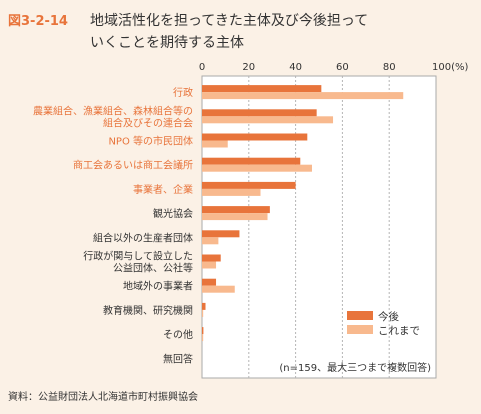 This screenshot has width=481, height=414. What do you see at coordinates (173, 213) in the screenshot?
I see `category-label: 観光協会` at bounding box center [173, 213].